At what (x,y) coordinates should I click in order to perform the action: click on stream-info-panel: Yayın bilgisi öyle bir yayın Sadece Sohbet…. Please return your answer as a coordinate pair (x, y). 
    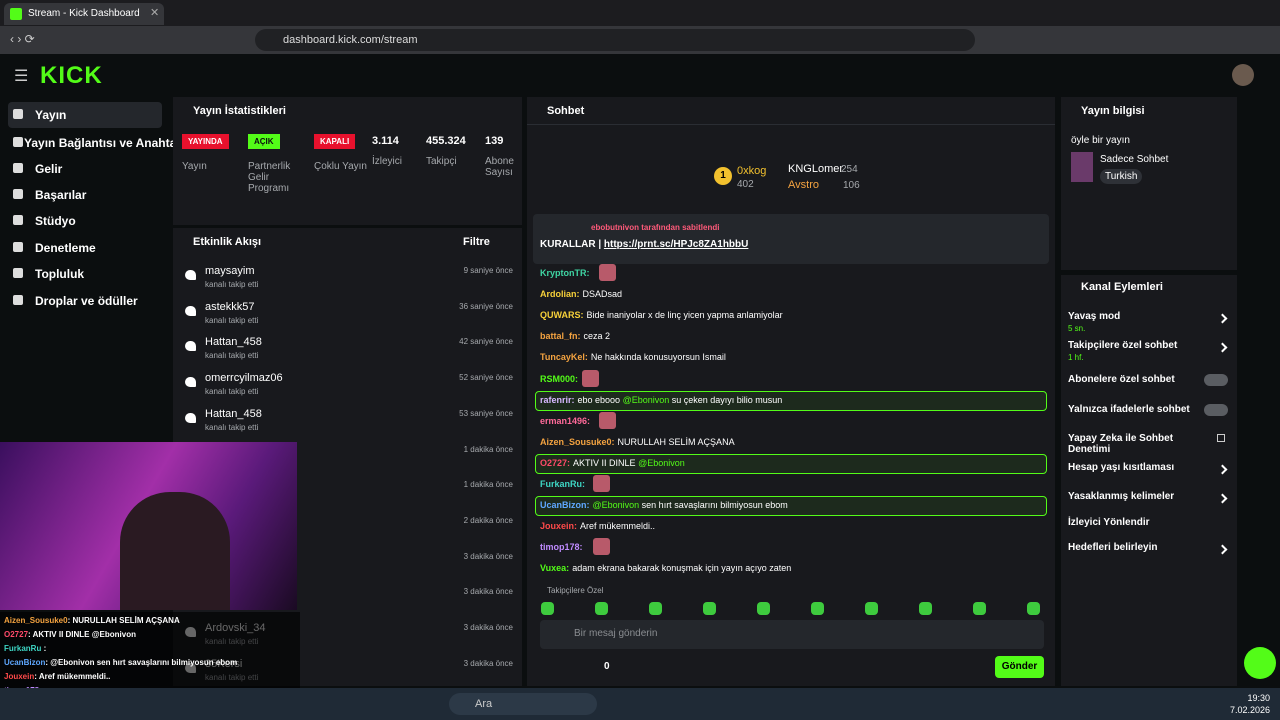
    Looking at the image, I should click on (1149, 183).